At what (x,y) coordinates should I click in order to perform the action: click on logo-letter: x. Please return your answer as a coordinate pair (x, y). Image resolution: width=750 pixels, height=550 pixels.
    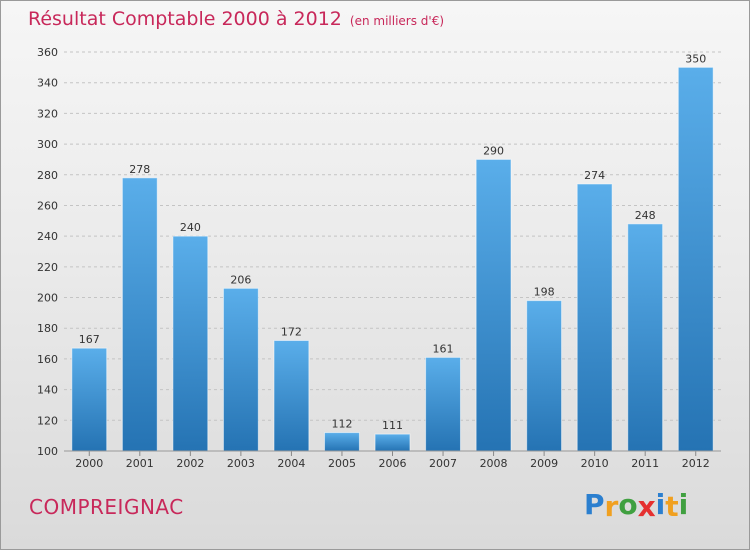
    Looking at the image, I should click on (646, 506).